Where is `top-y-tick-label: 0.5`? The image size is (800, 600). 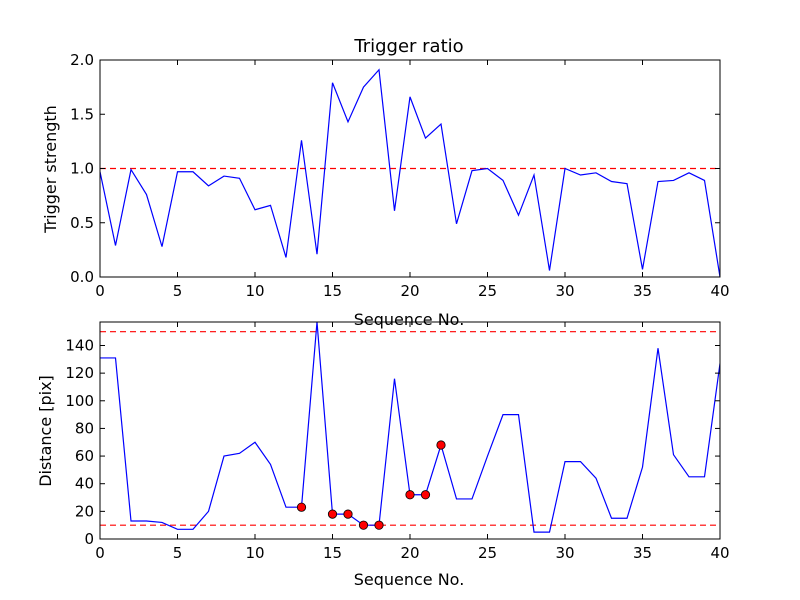
top-y-tick-label: 0.5 is located at coordinates (82, 223).